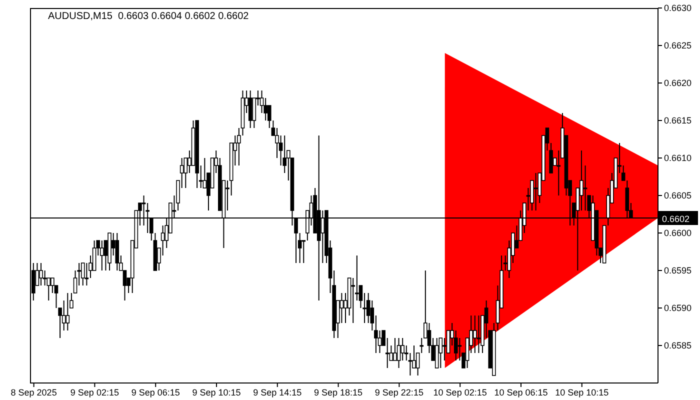 This screenshot has height=400, width=700. What do you see at coordinates (678, 158) in the screenshot?
I see `y-tick-label: 0.6610` at bounding box center [678, 158].